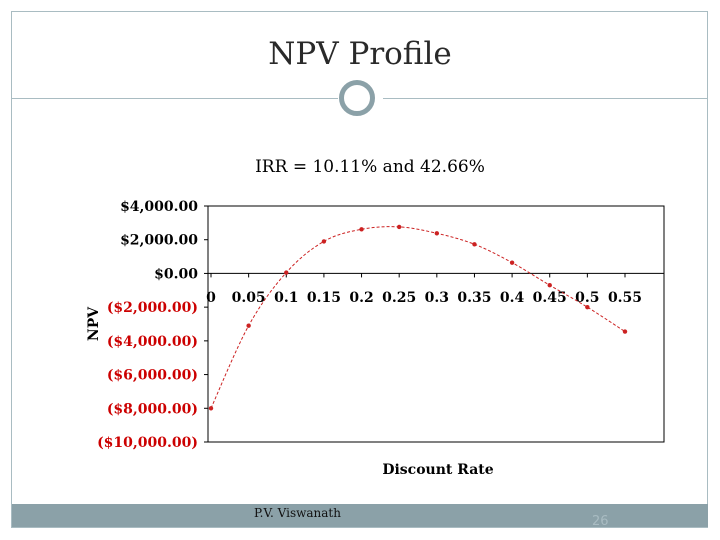  What do you see at coordinates (361, 298) in the screenshot?
I see `x-tick-label: 0.2` at bounding box center [361, 298].